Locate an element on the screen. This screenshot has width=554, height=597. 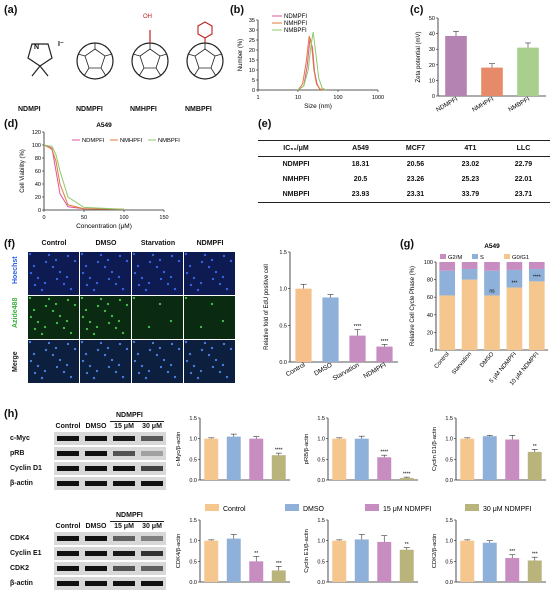
y-tick-label: 30 is located at coordinates (432, 50).